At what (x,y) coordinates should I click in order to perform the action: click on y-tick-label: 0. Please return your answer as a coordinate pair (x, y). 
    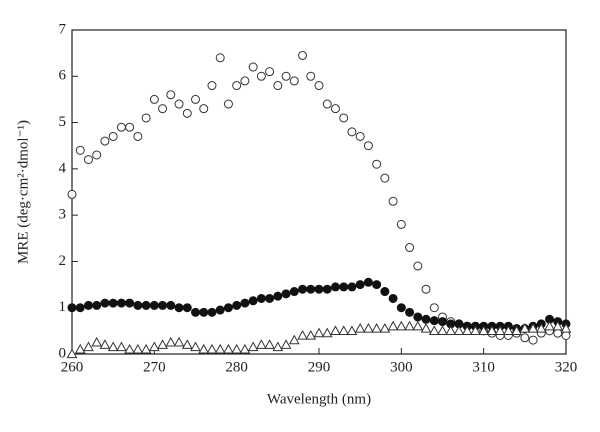
    Looking at the image, I should click on (63, 353).